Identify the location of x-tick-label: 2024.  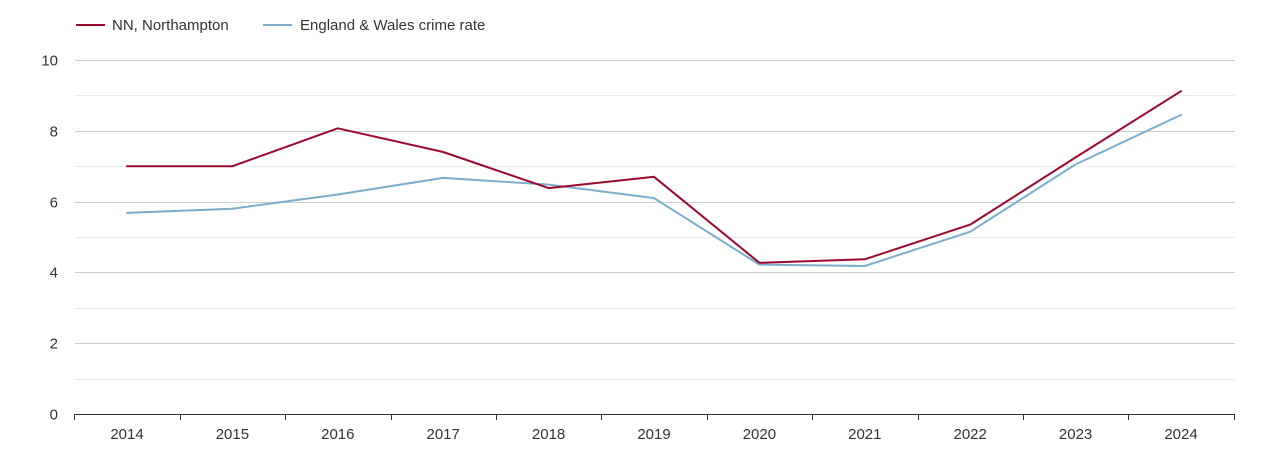
(1180, 434).